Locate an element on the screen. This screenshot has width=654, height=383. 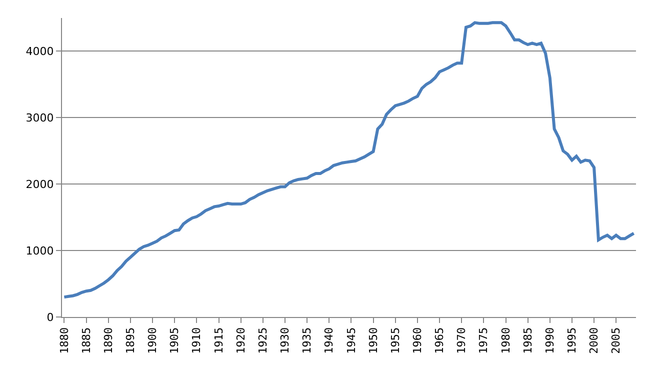
y-tick-label: 3000 is located at coordinates (40, 118).